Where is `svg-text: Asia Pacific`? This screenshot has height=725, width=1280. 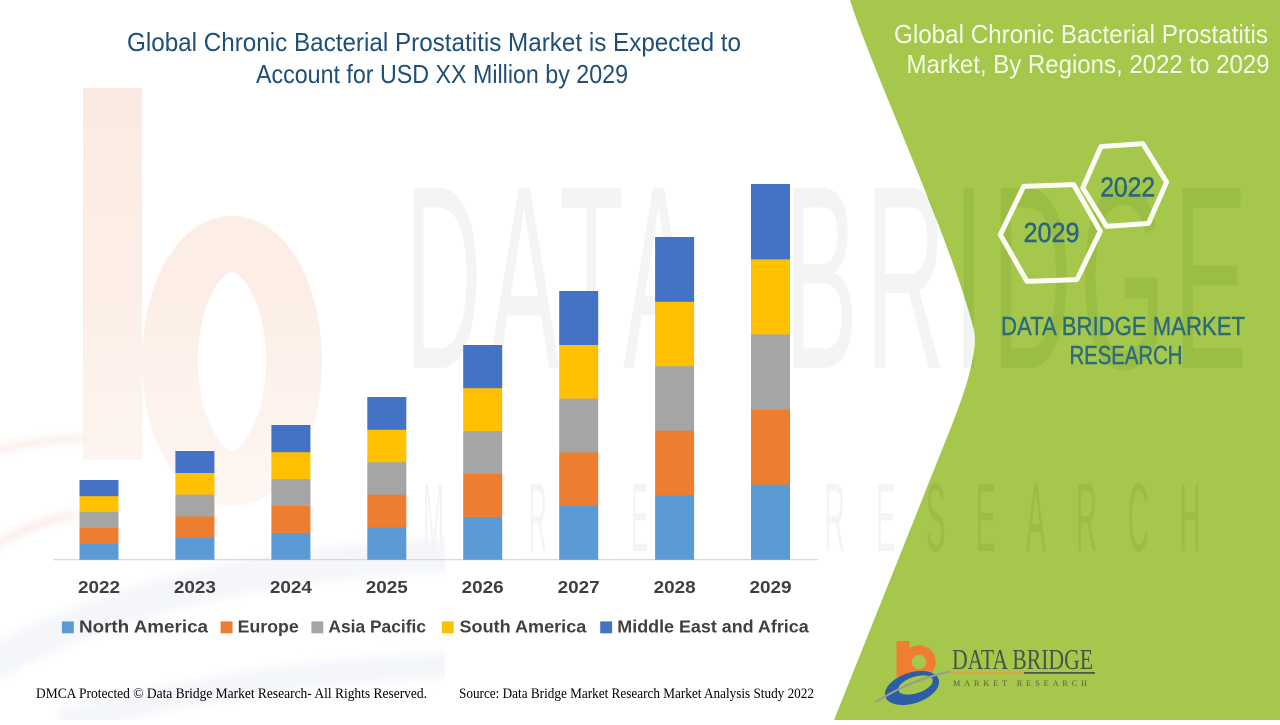
svg-text: Asia Pacific is located at coordinates (377, 627).